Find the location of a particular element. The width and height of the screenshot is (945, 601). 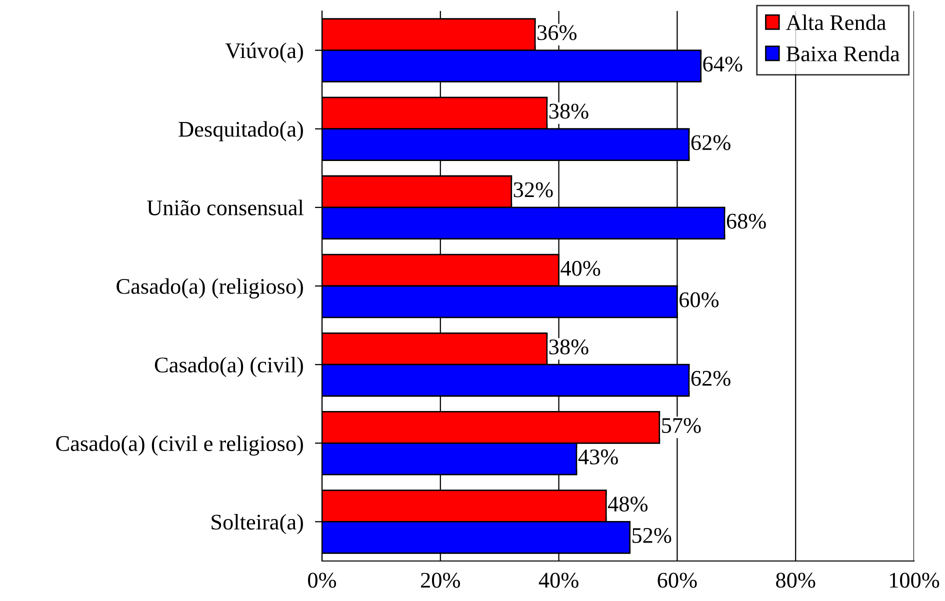

x-tick-label: 40% is located at coordinates (558, 580).